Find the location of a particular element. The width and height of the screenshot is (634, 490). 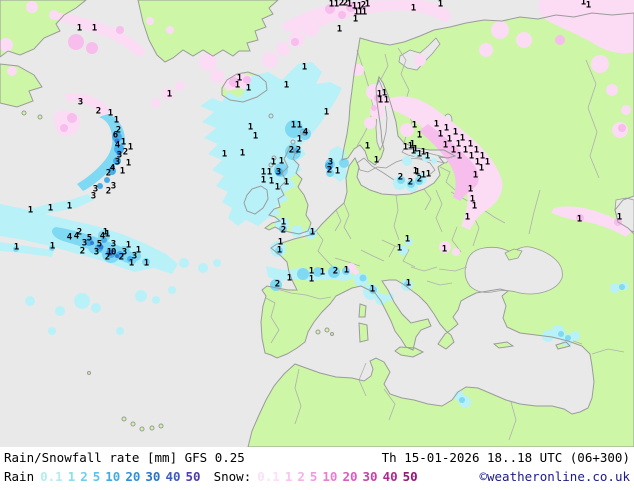

map-datetime: Th 15-01-2026 18..18 UTC (06+300) is located at coordinates (505, 457).